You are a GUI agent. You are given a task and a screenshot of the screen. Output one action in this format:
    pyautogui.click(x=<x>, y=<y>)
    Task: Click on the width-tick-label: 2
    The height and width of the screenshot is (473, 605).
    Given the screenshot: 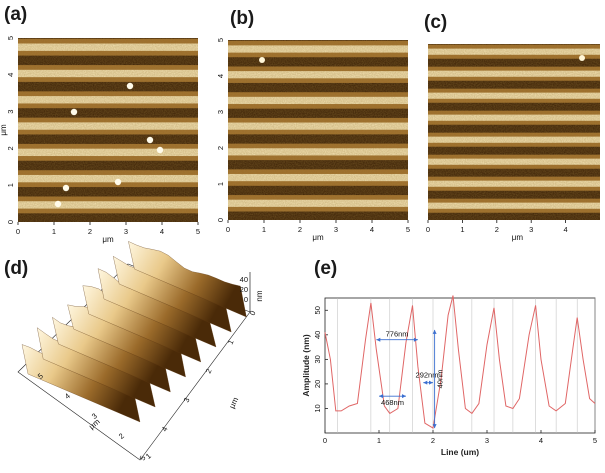 What is the action you would take?
    pyautogui.click(x=121, y=436)
    